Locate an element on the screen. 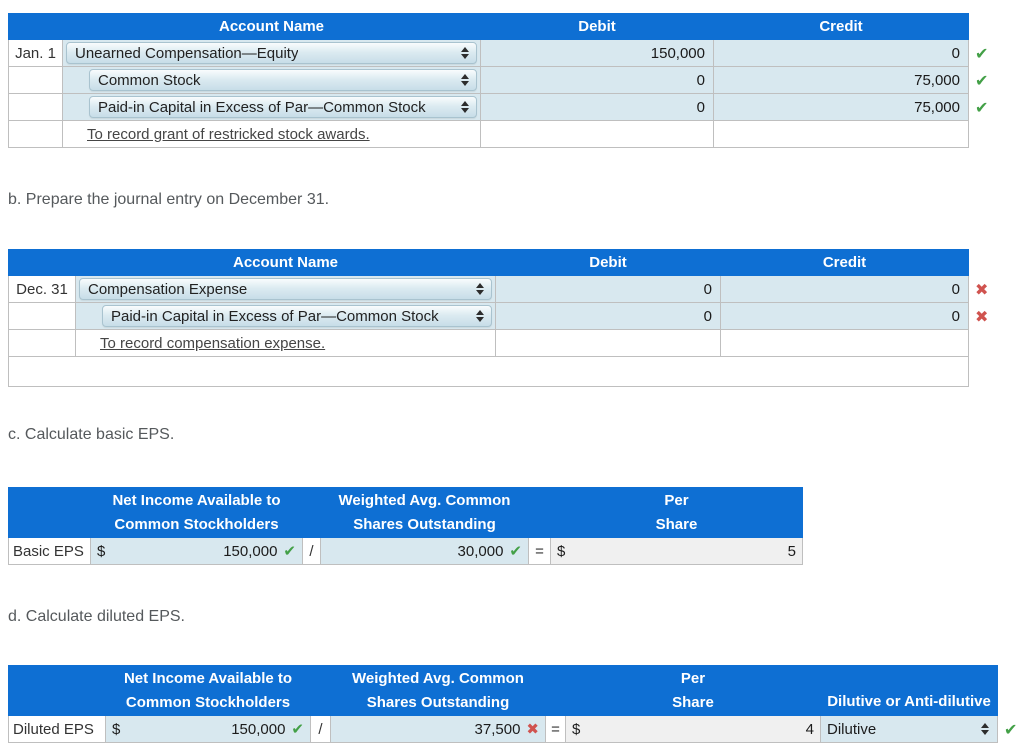  memo-cell: To record compensation expense. is located at coordinates (285, 343).